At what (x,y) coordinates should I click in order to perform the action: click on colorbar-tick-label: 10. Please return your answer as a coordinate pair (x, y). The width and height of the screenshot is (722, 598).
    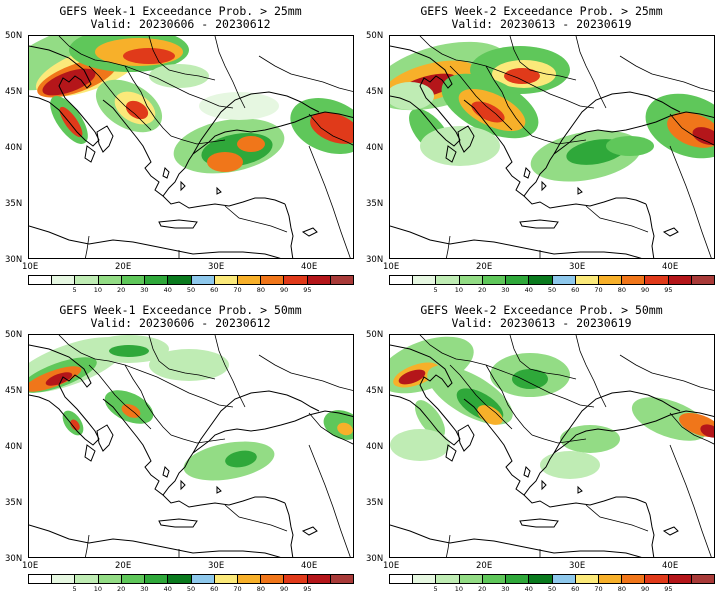
    Looking at the image, I should click on (458, 290).